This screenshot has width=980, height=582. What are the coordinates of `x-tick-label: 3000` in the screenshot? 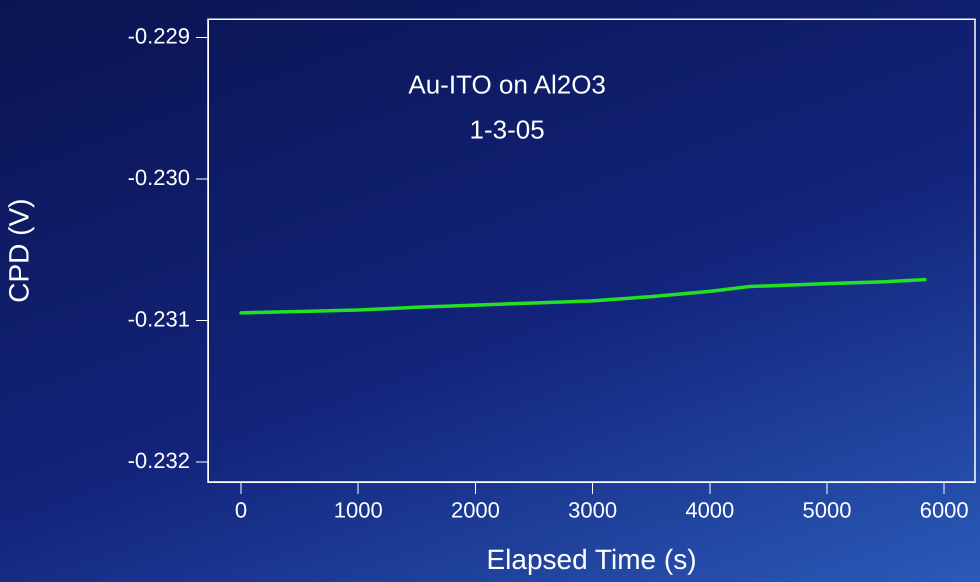 It's located at (593, 509).